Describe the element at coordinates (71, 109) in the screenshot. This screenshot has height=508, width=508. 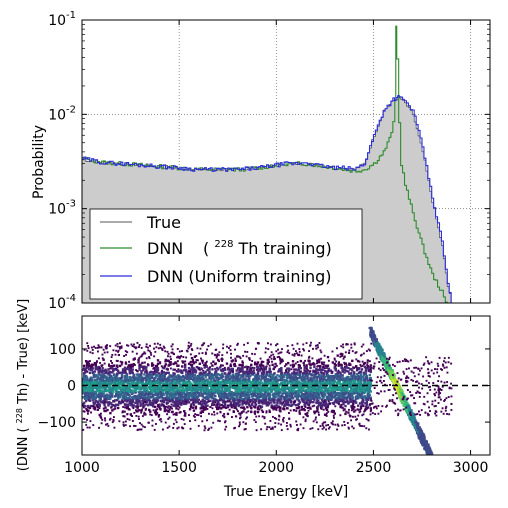
I see `tick-exponent: -2` at that location.